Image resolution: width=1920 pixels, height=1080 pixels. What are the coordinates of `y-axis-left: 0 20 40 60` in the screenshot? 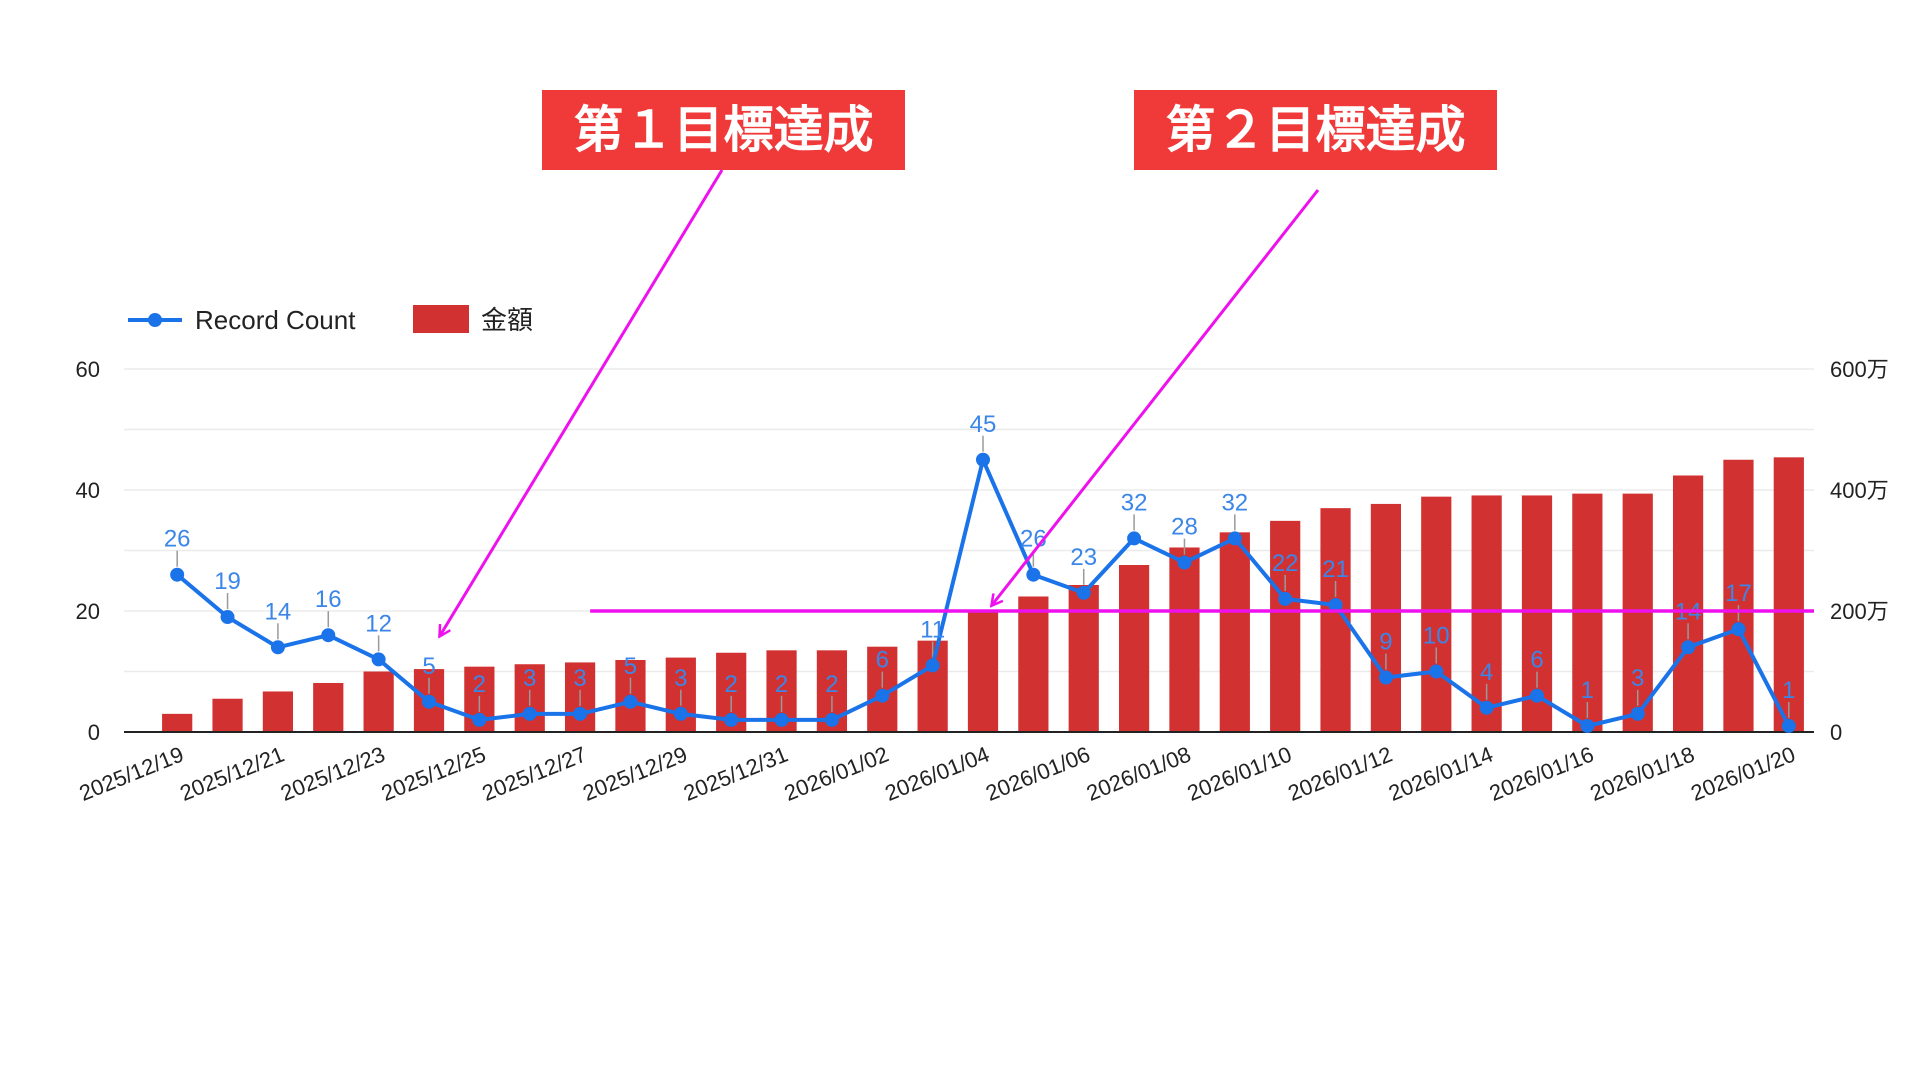 It's located at (88, 551).